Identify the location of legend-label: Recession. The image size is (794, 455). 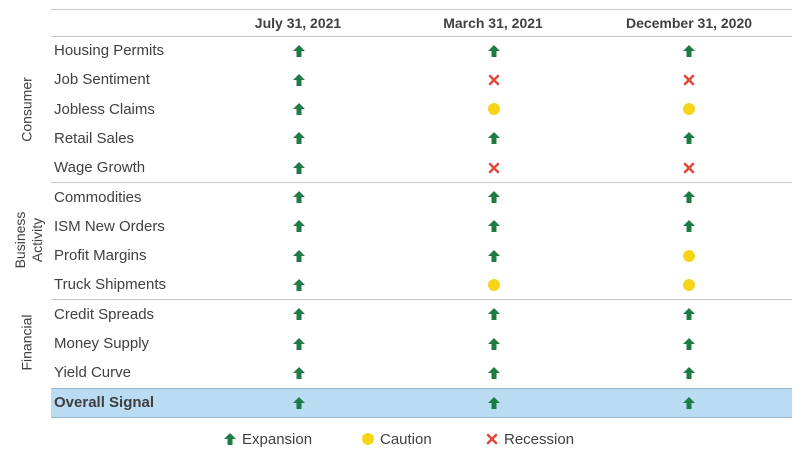
(539, 439).